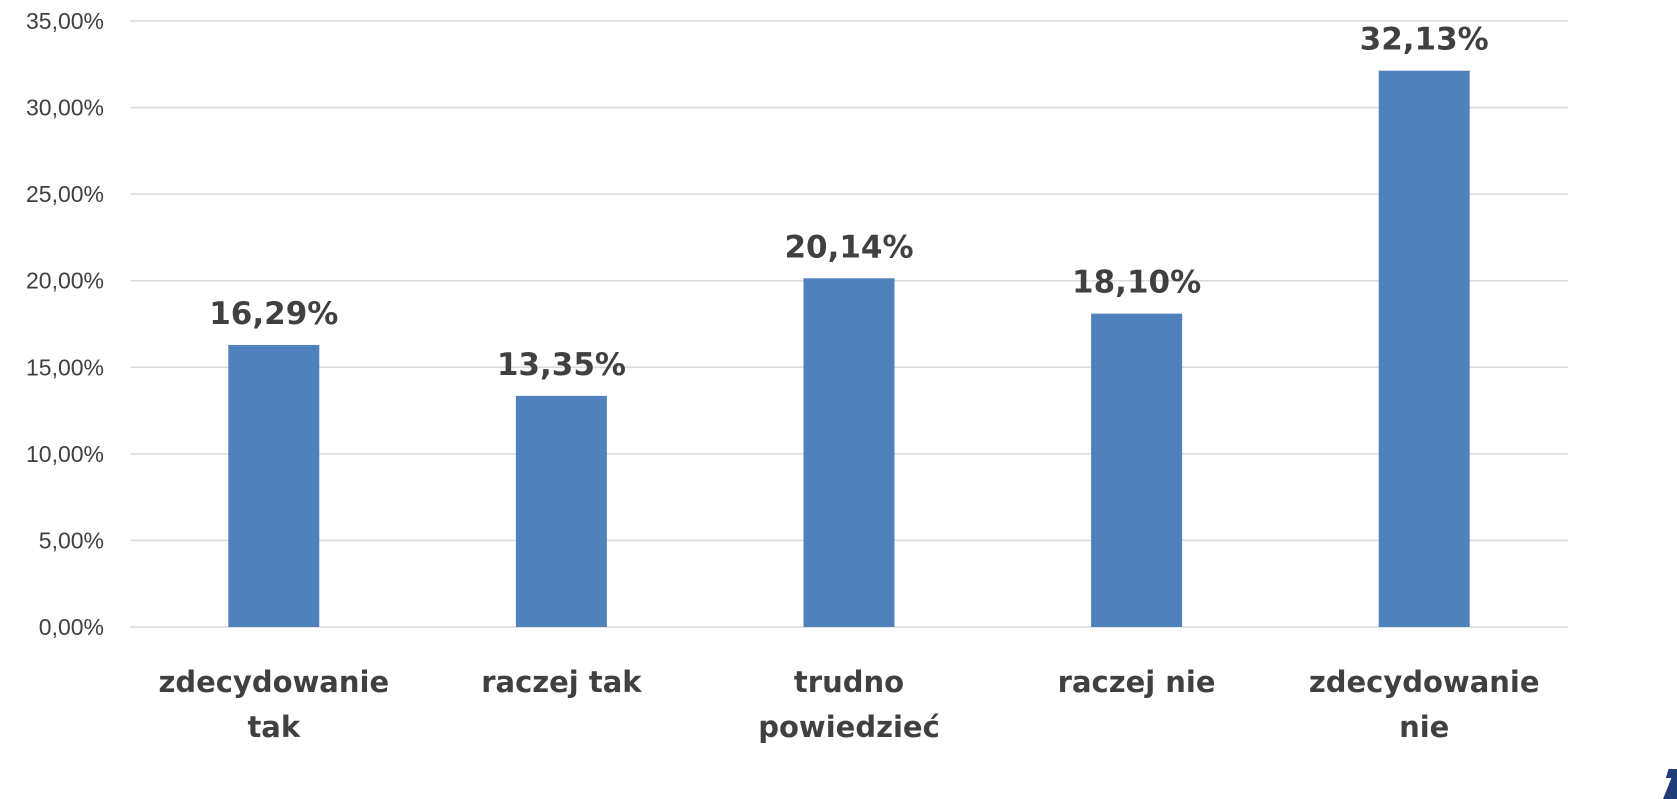  I want to click on category-label-4-line-0: zdecydowanie, so click(1424, 682).